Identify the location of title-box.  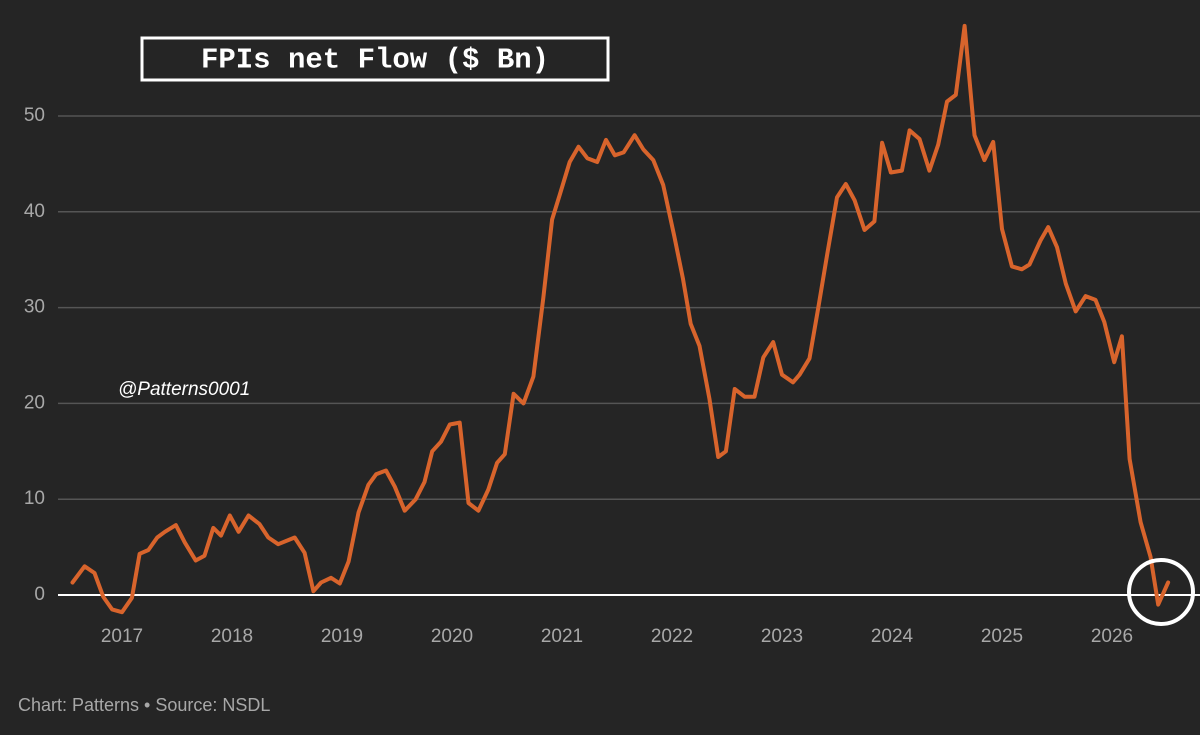
(375, 59).